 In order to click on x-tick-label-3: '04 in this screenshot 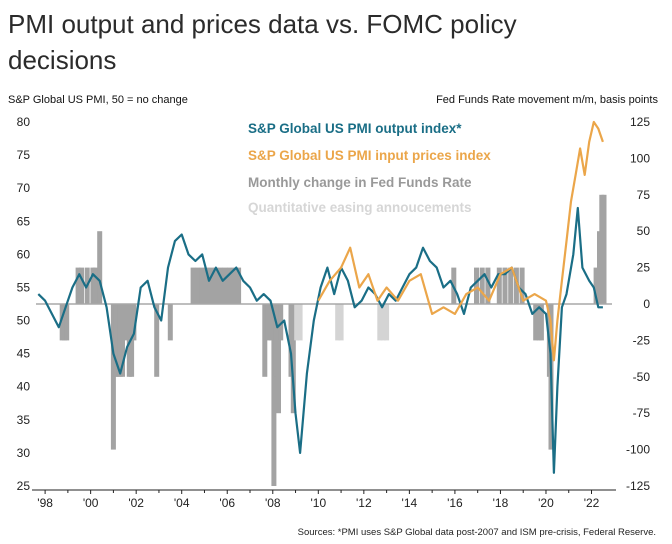, I will do `click(182, 503)`.